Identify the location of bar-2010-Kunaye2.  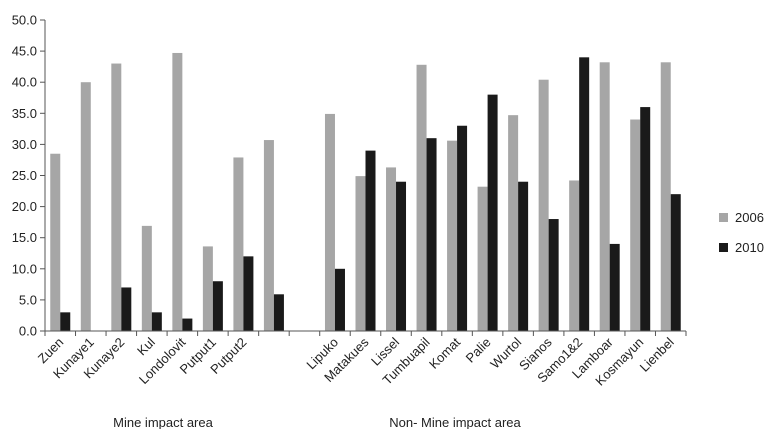
(126, 309).